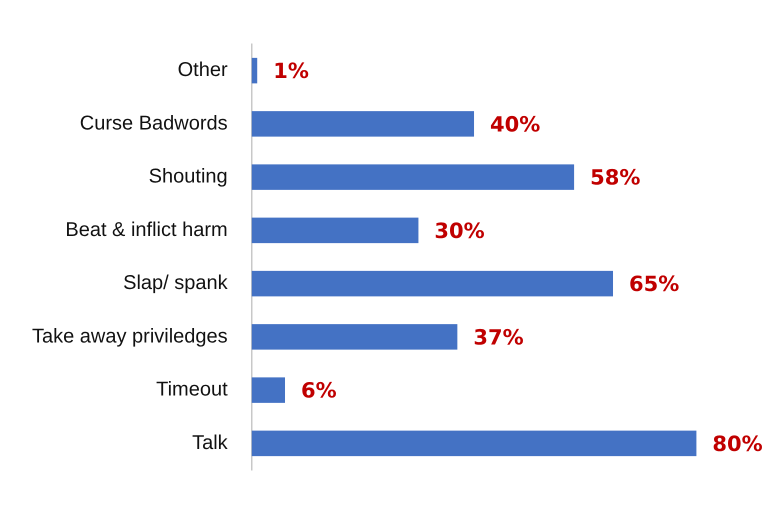 Image resolution: width=770 pixels, height=514 pixels. What do you see at coordinates (459, 230) in the screenshot?
I see `data-label: 30%` at bounding box center [459, 230].